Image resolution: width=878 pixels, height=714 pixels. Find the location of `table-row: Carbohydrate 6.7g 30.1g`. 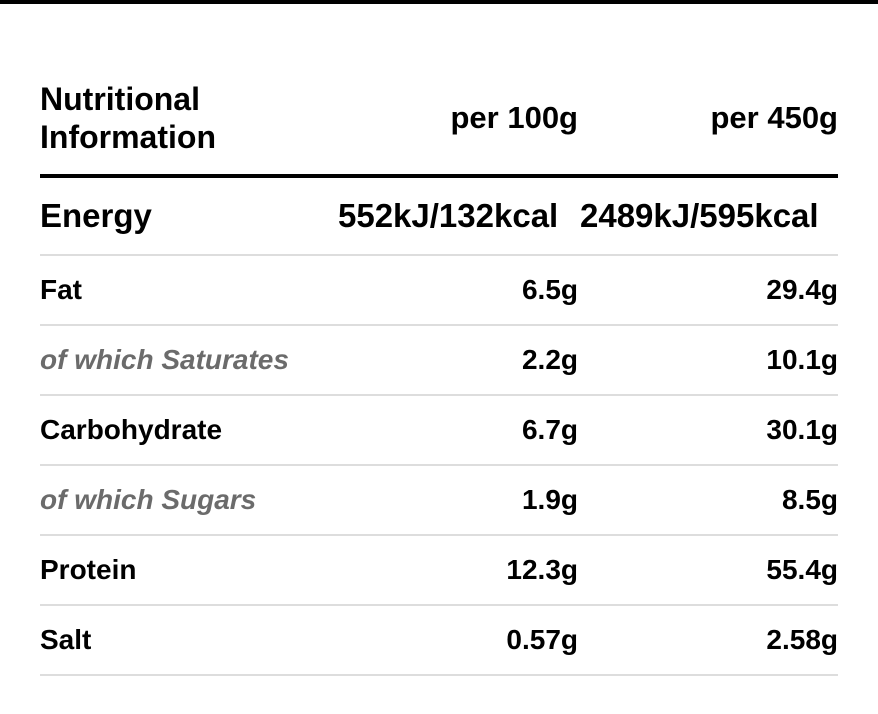

table-row: Carbohydrate 6.7g 30.1g is located at coordinates (439, 431).